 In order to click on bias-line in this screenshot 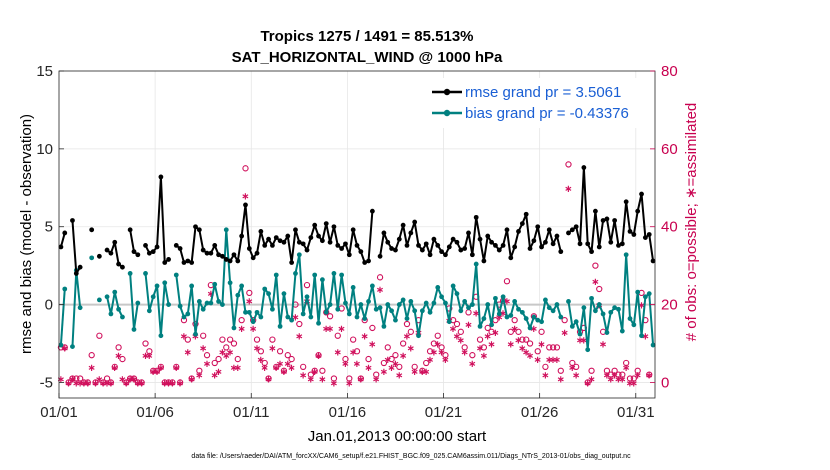, I will do `click(62, 317)`.